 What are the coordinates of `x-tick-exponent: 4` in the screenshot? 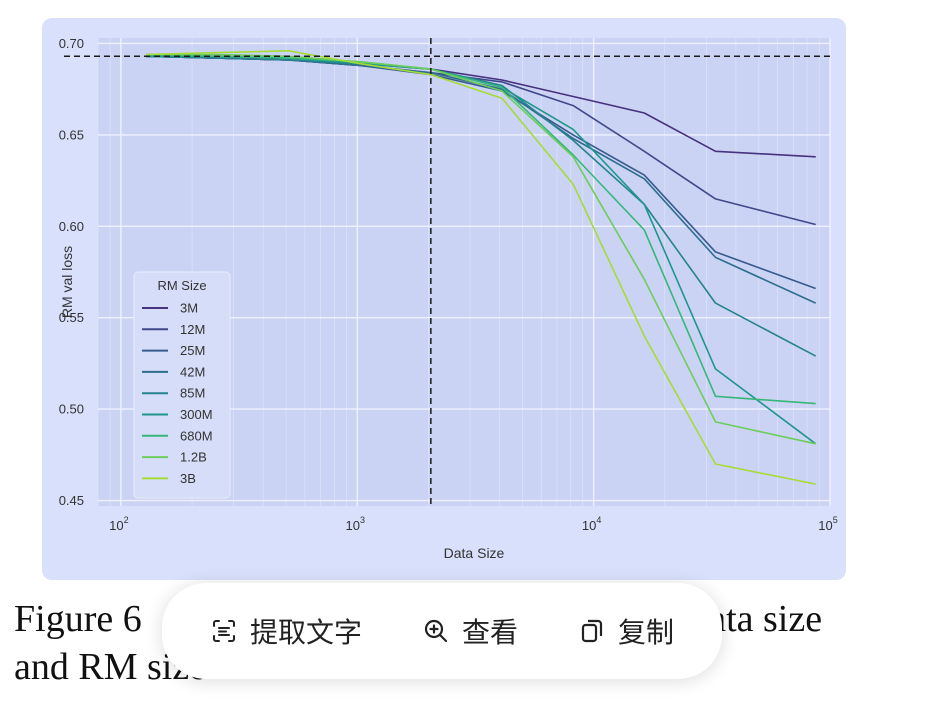 It's located at (598, 520).